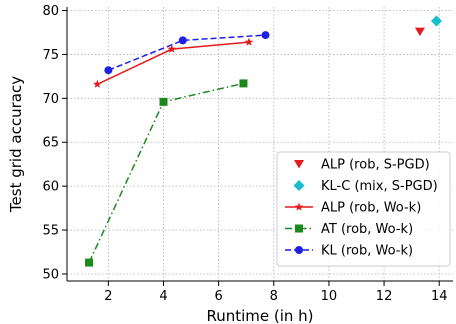  What do you see at coordinates (50, 187) in the screenshot?
I see `y-tick-label: 60` at bounding box center [50, 187].